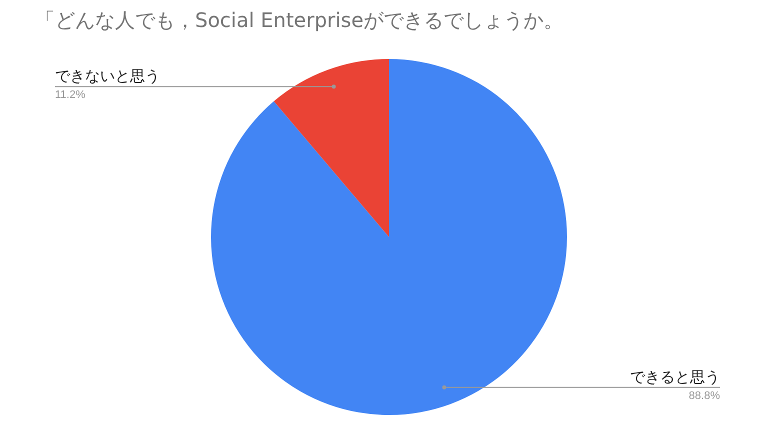  What do you see at coordinates (704, 396) in the screenshot?
I see `data-label: 88.8%` at bounding box center [704, 396].